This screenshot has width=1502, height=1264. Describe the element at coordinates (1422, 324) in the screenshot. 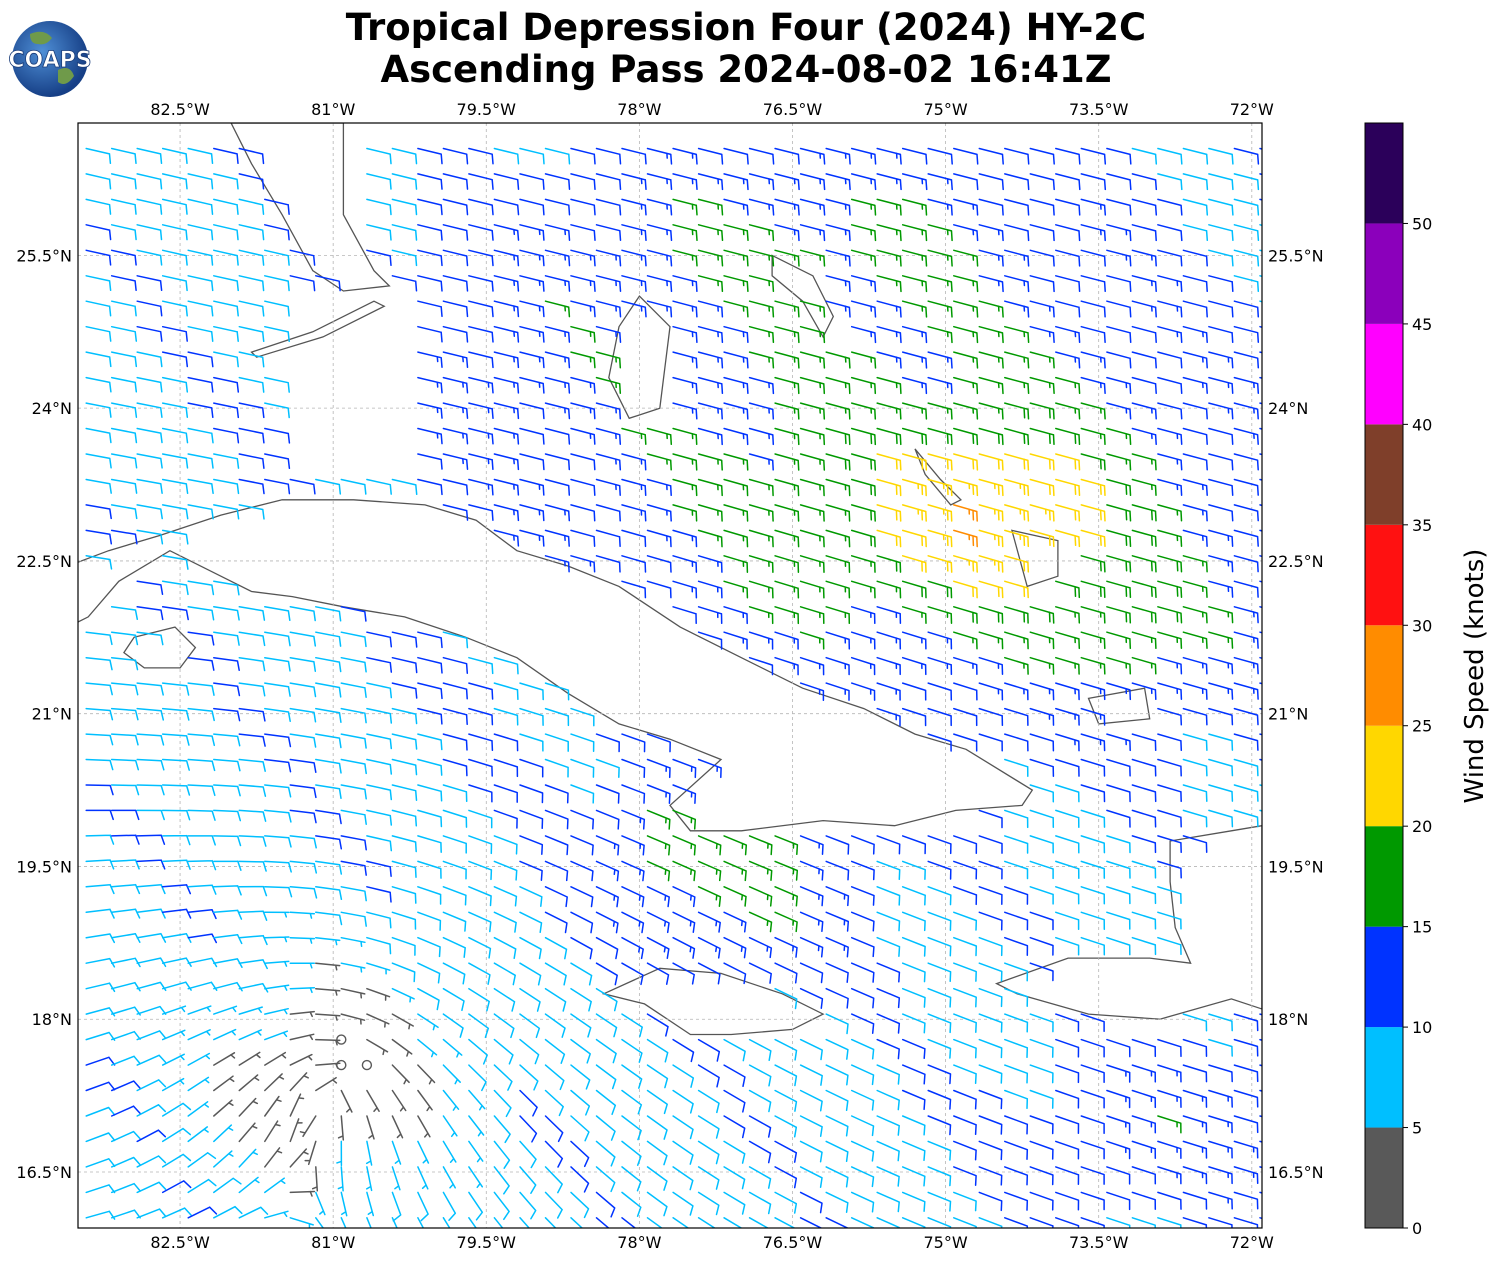

I see `colorbar-tick-label: 45` at that location.